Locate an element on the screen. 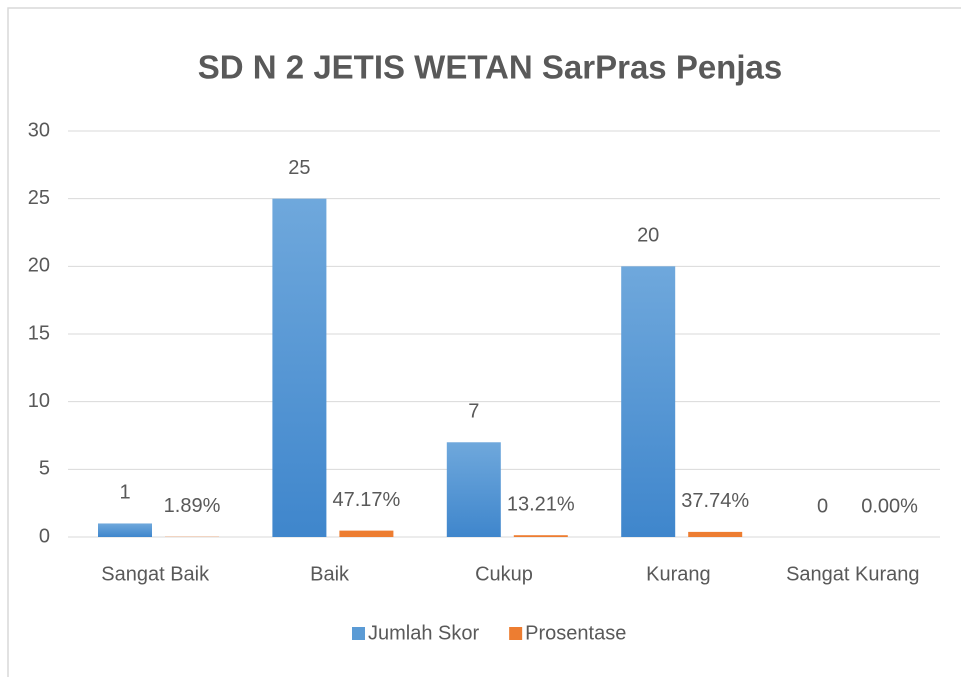 This screenshot has height=677, width=961. data-label: 37.74% is located at coordinates (715, 501).